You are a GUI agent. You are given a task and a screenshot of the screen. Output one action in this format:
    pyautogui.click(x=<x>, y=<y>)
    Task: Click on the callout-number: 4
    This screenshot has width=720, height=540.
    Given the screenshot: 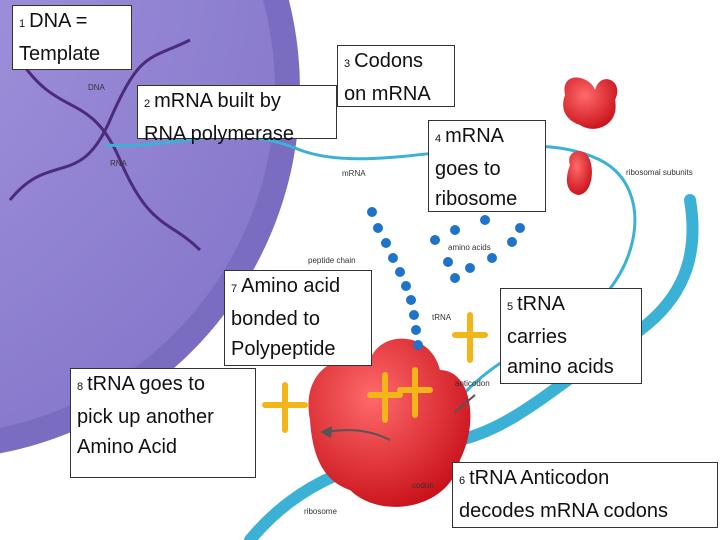 What is the action you would take?
    pyautogui.click(x=438, y=139)
    